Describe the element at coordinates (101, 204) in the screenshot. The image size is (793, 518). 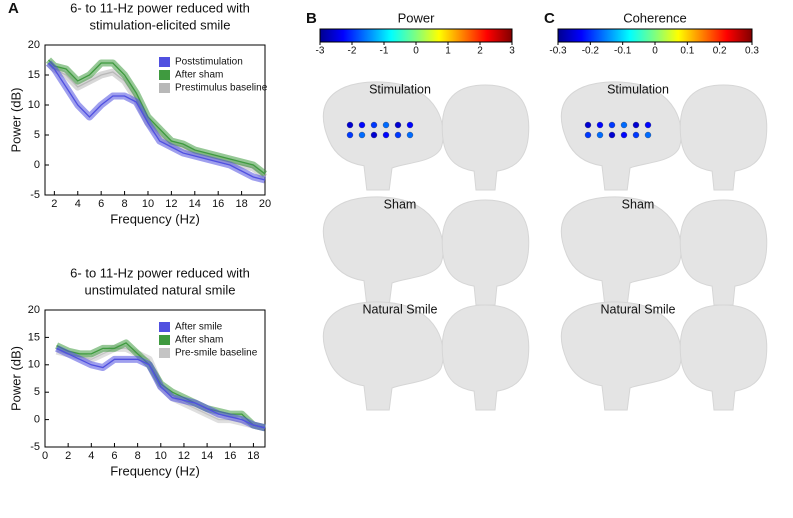
I see `x-tick-label: 6` at that location.